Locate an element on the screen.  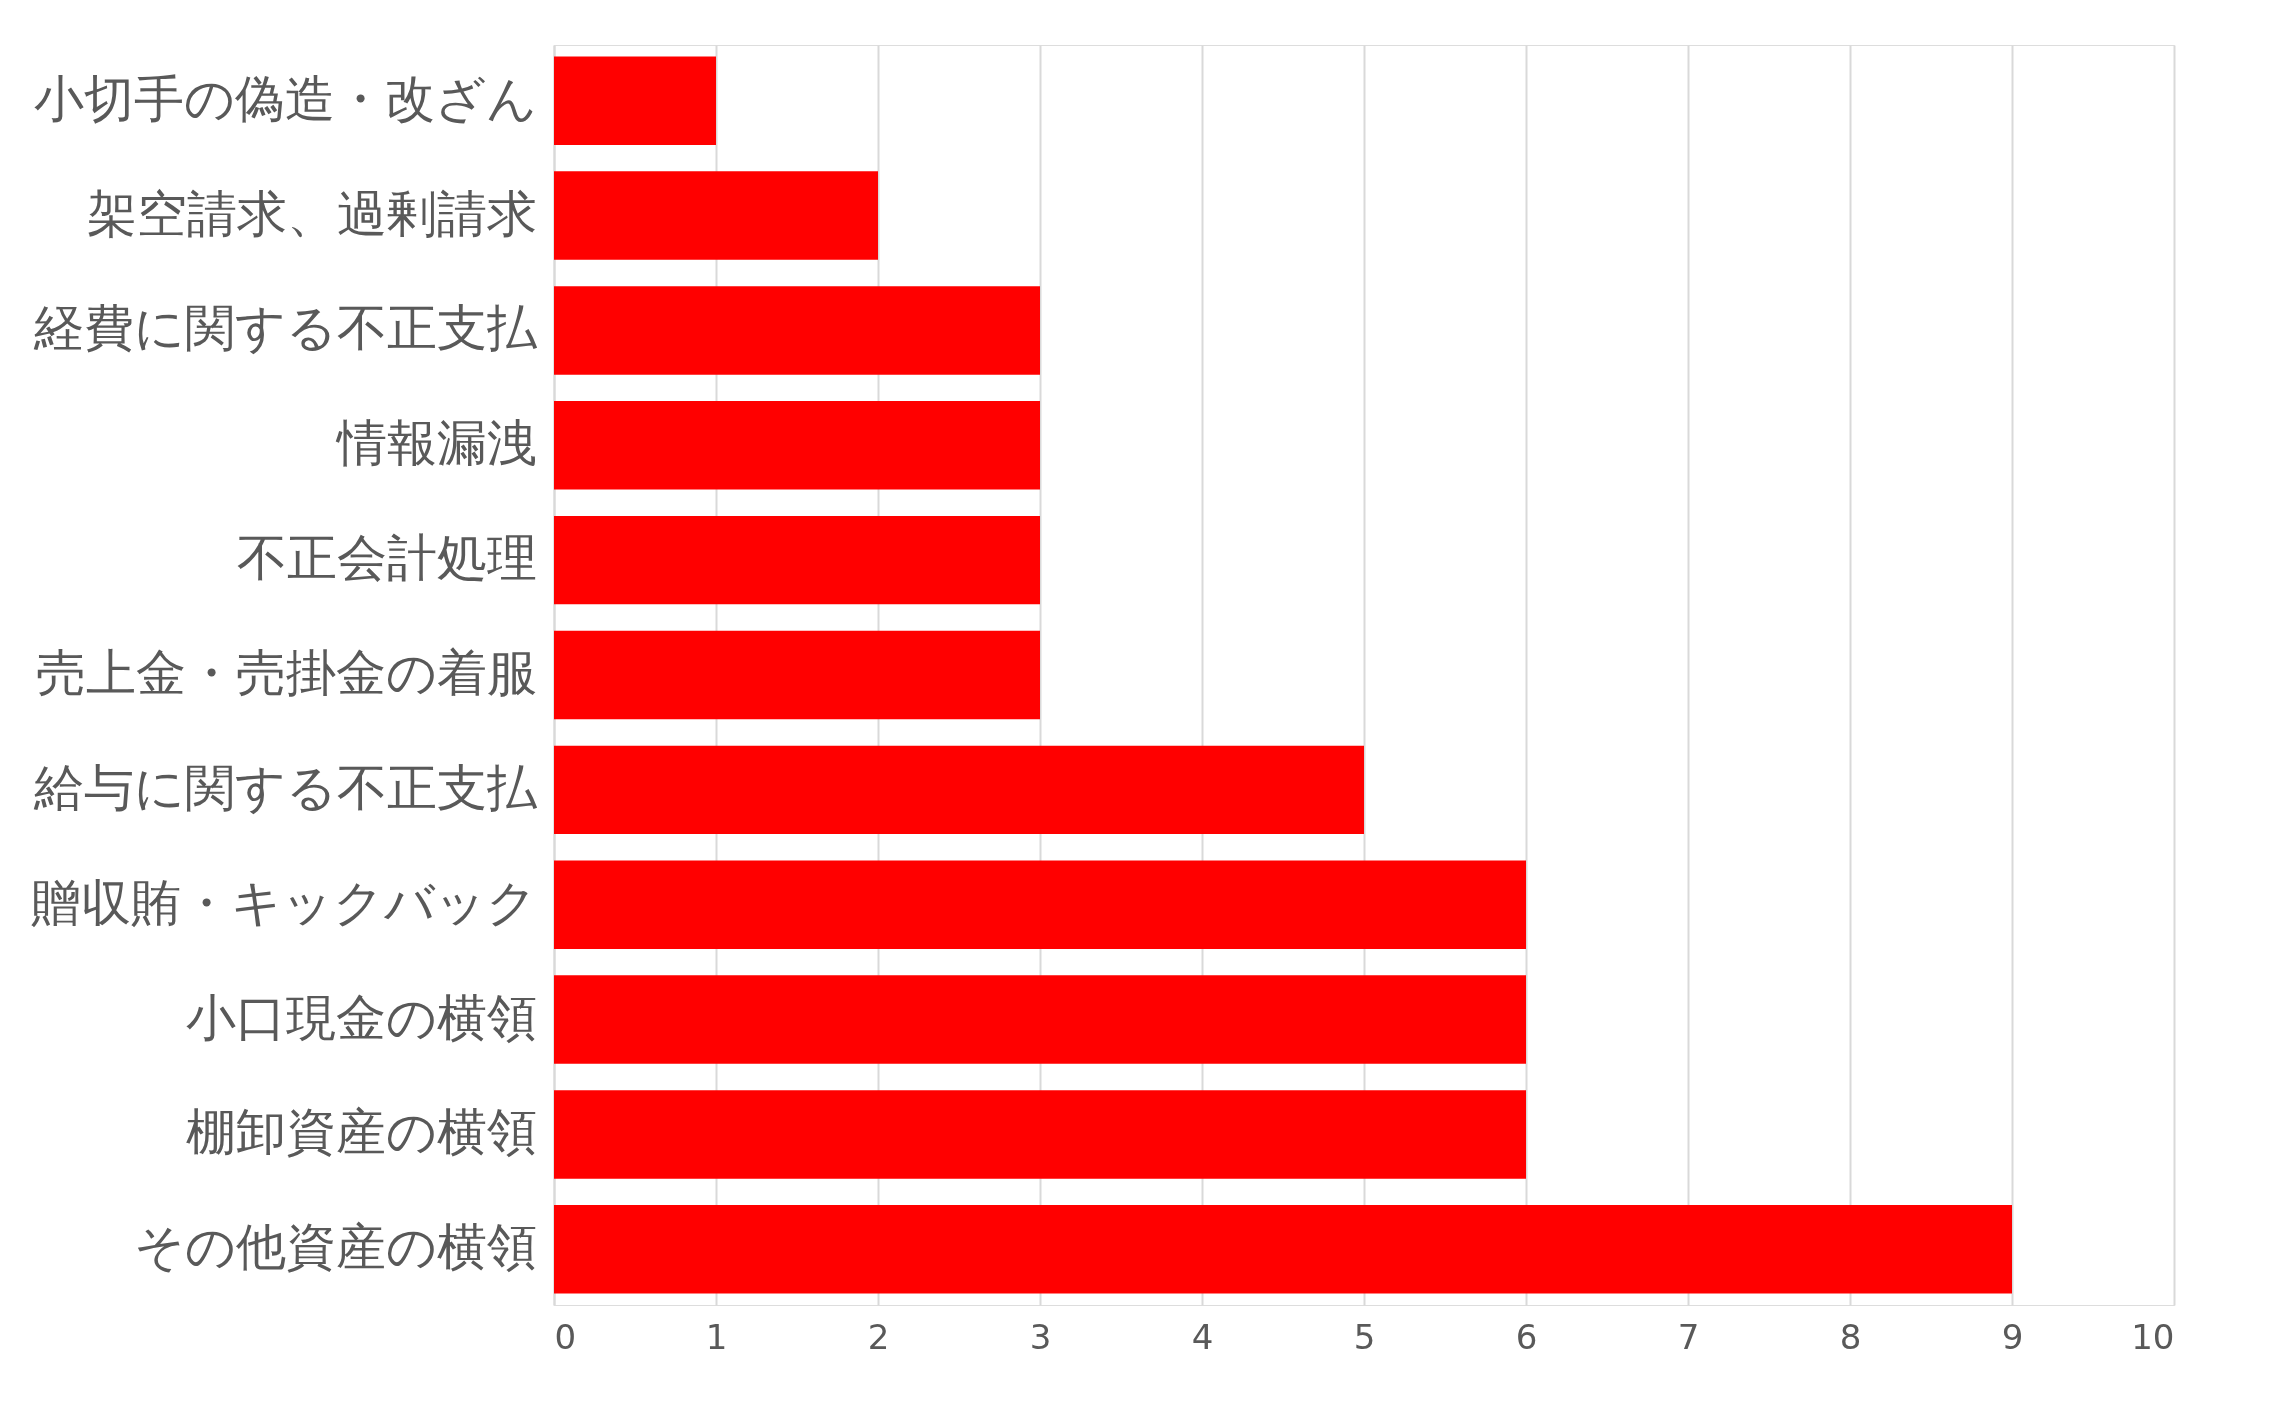
x-tick-label: 6 is located at coordinates (1526, 1336).